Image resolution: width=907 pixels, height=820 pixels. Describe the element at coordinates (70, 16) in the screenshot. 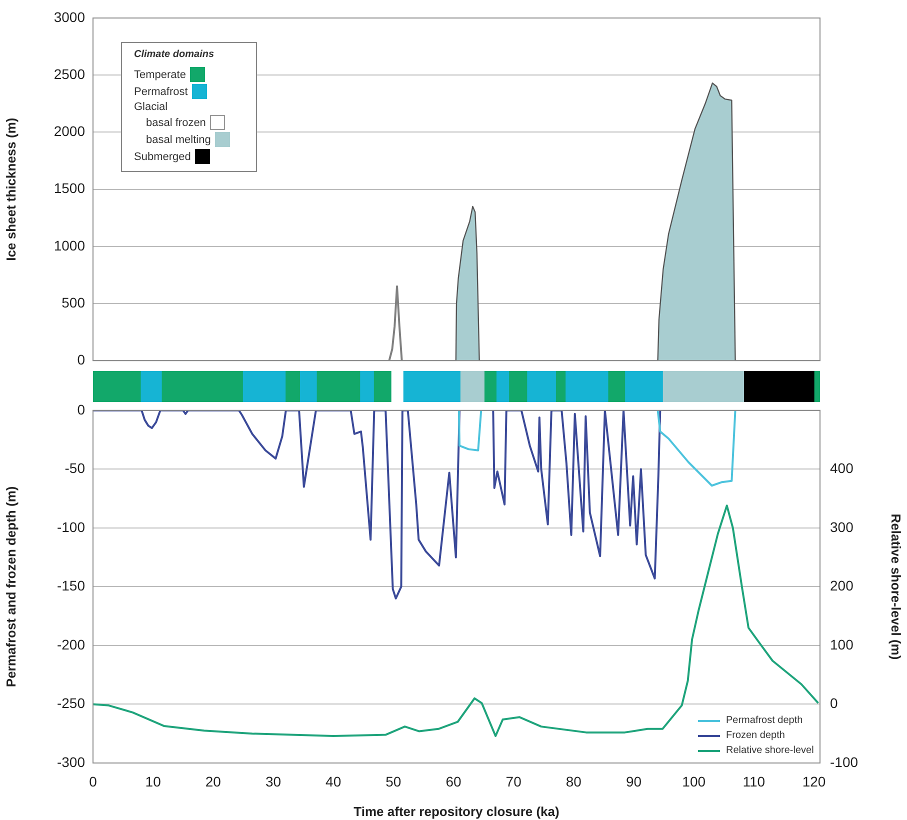

I see `y-tick-label: 3000` at that location.